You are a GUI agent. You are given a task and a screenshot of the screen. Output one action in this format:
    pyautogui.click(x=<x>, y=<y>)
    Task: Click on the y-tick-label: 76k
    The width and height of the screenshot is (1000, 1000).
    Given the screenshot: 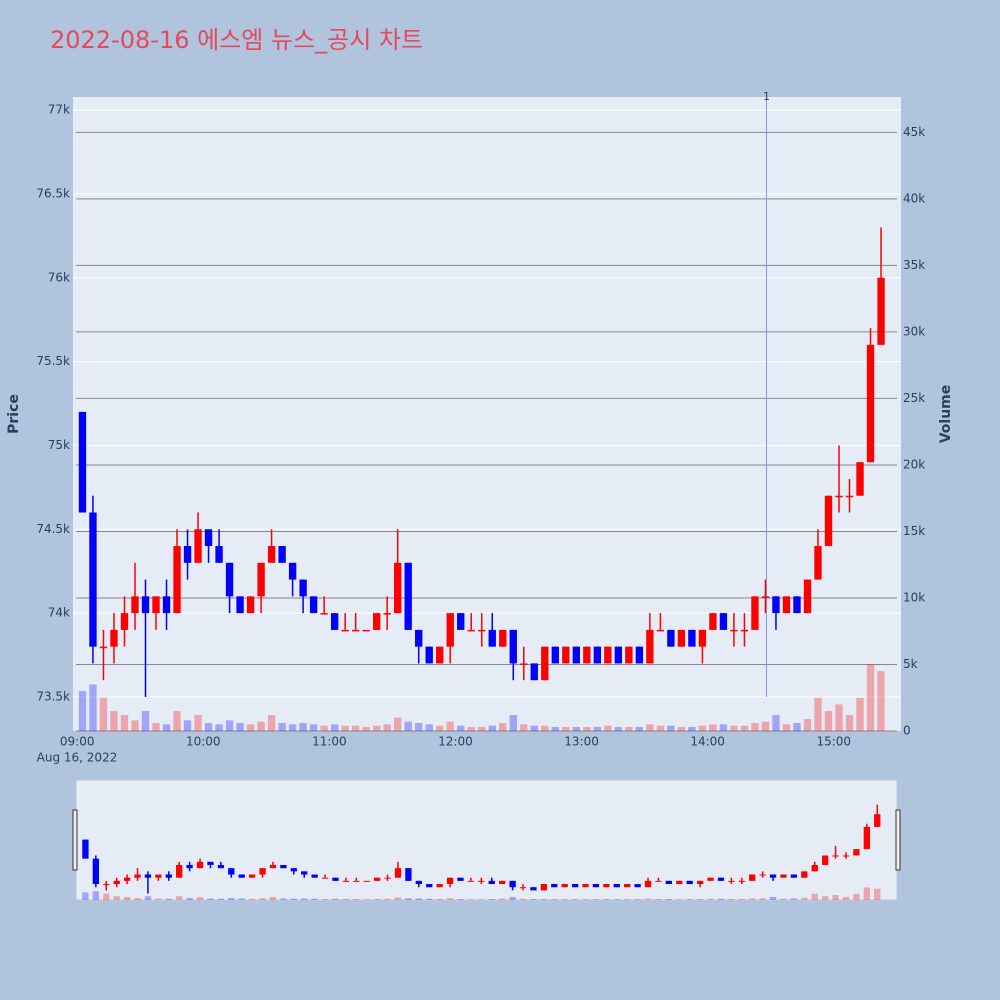 What is the action you would take?
    pyautogui.click(x=59, y=277)
    